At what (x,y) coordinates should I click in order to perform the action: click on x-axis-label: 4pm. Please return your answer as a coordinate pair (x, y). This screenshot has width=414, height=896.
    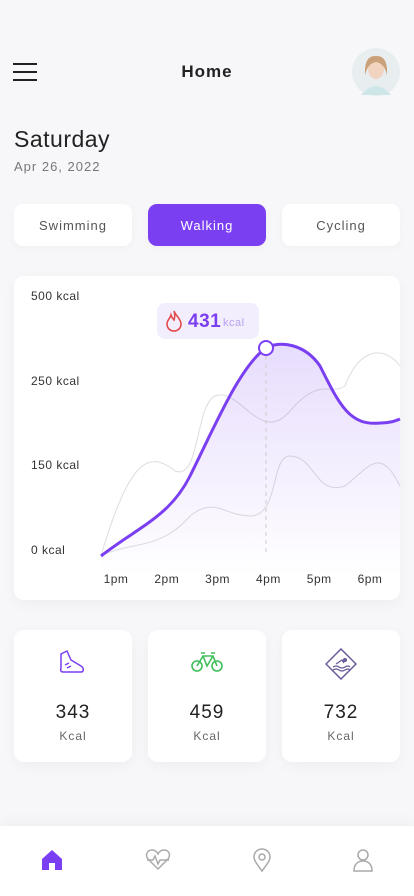
    Looking at the image, I should click on (268, 579).